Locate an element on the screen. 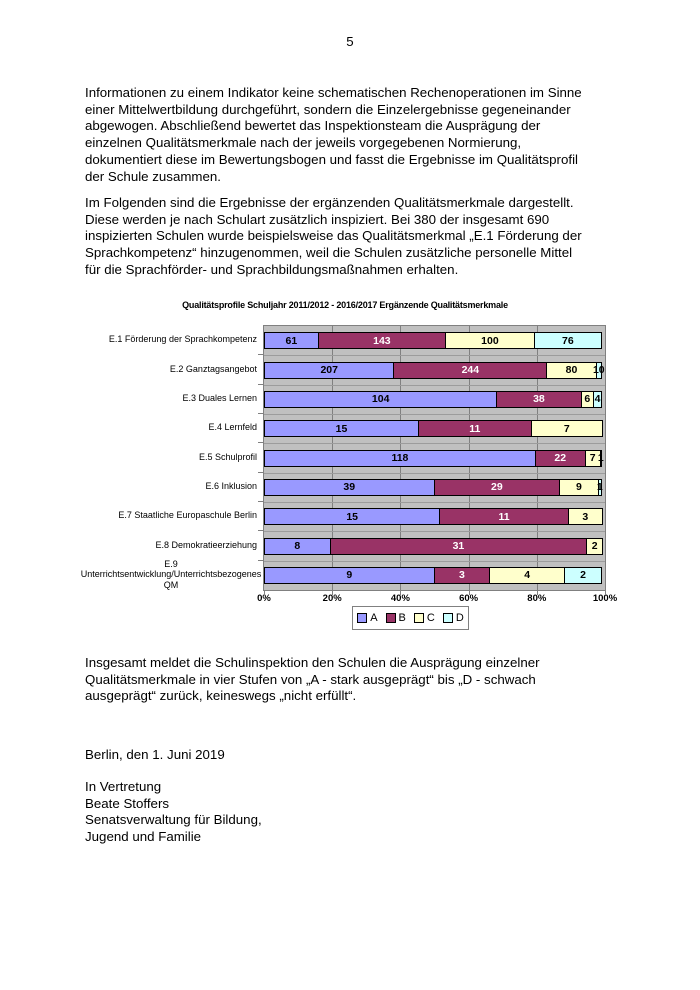 This screenshot has height=990, width=700. bar-segment-c: 7 is located at coordinates (592, 458).